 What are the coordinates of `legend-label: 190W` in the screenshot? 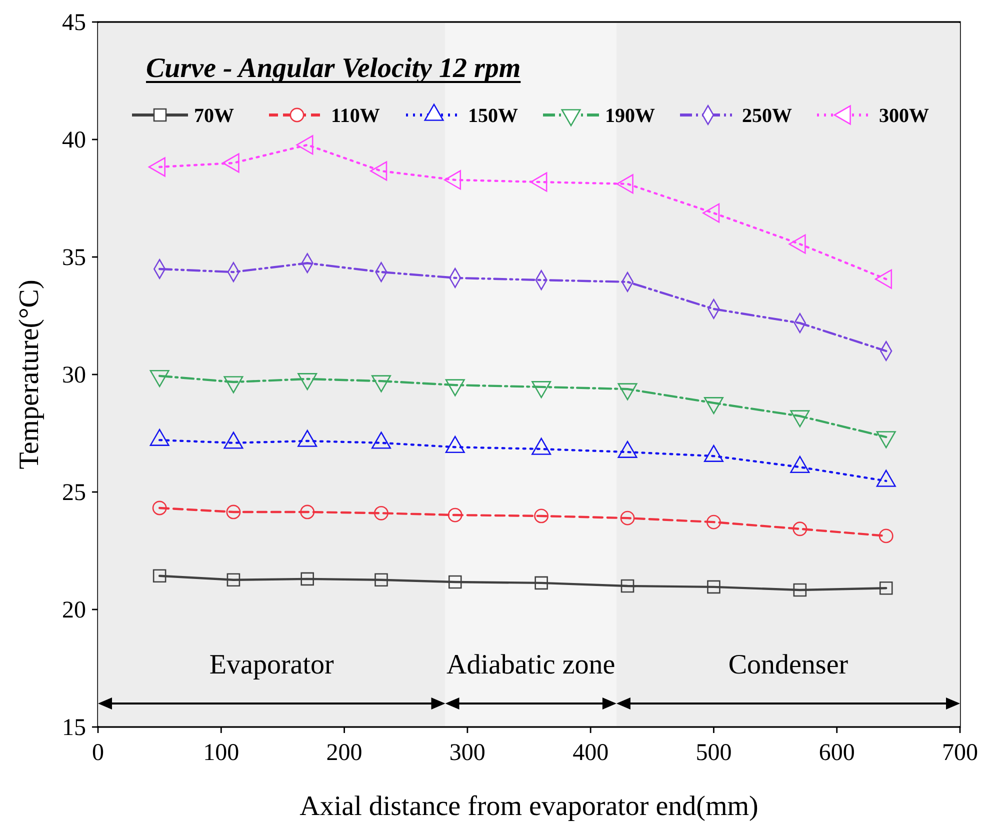 It's located at (630, 116).